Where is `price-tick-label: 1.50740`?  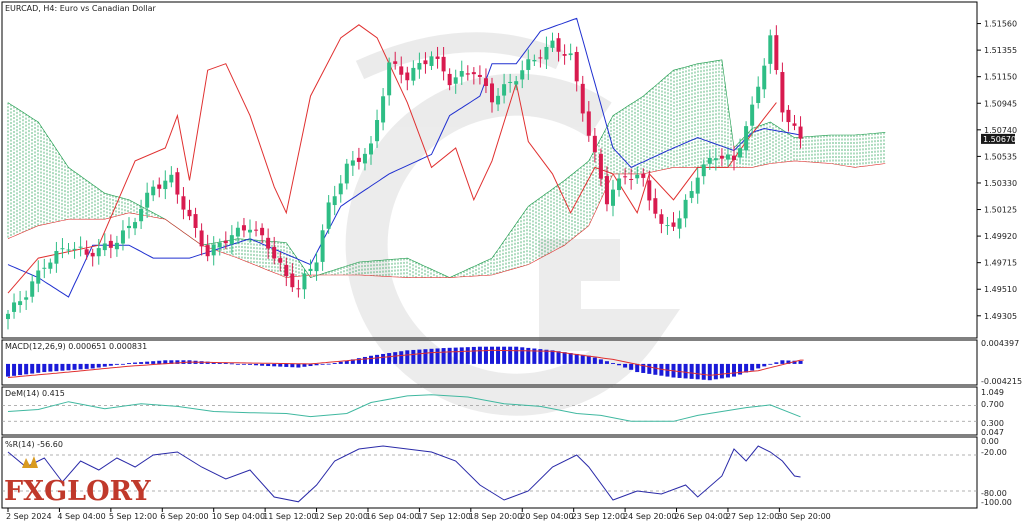
price-tick-label: 1.50740 is located at coordinates (1000, 130).